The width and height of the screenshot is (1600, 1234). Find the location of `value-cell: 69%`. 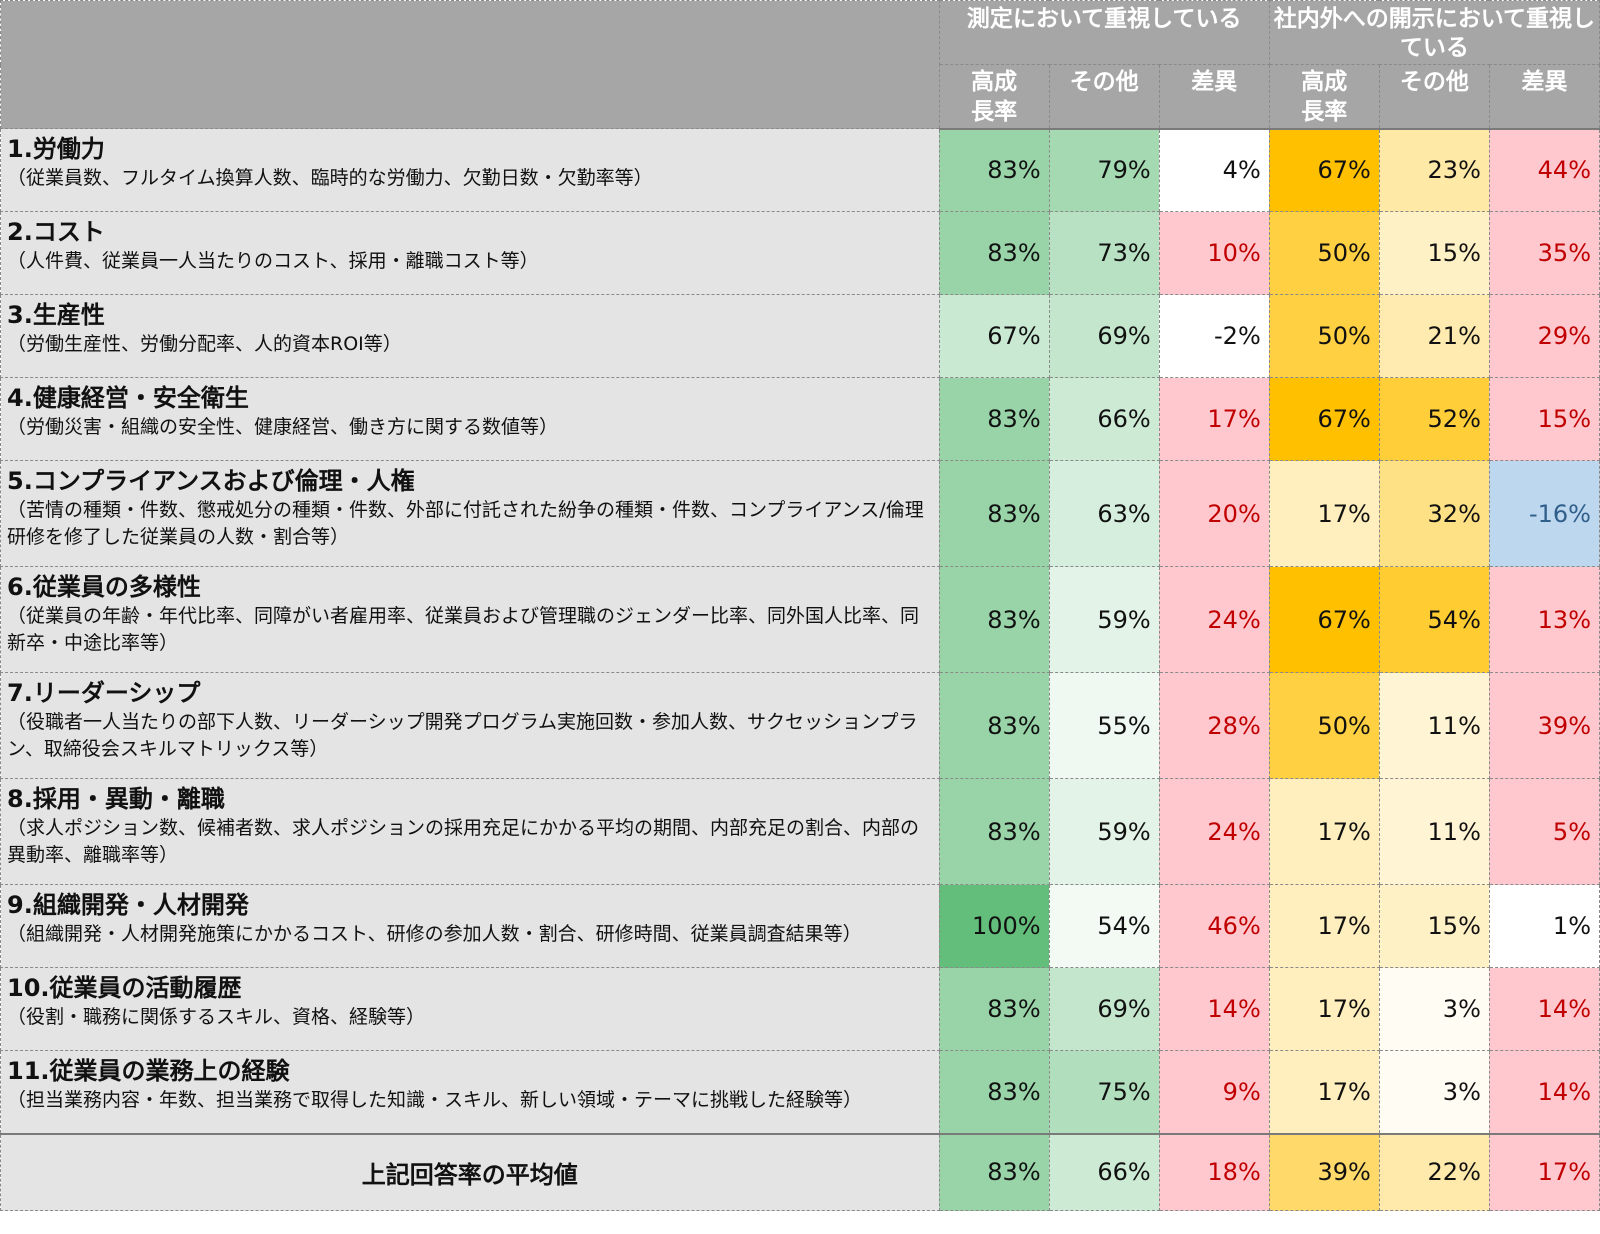

value-cell: 69% is located at coordinates (1104, 1009).